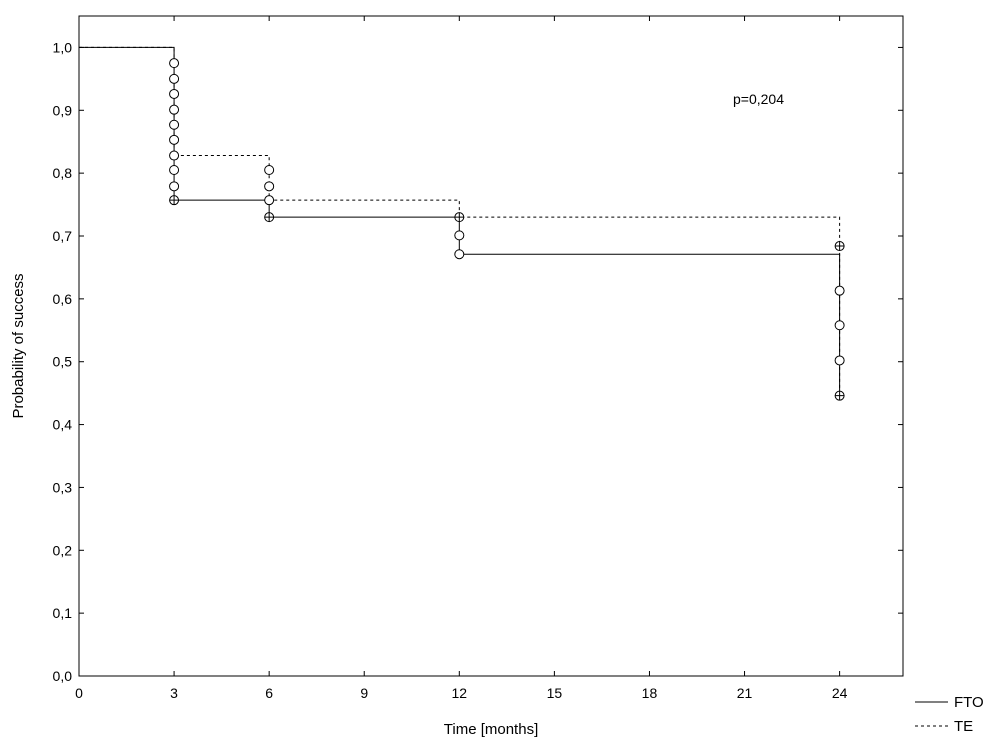 The height and width of the screenshot is (751, 1000). What do you see at coordinates (969, 702) in the screenshot?
I see `legend-fto-label: FTO` at bounding box center [969, 702].